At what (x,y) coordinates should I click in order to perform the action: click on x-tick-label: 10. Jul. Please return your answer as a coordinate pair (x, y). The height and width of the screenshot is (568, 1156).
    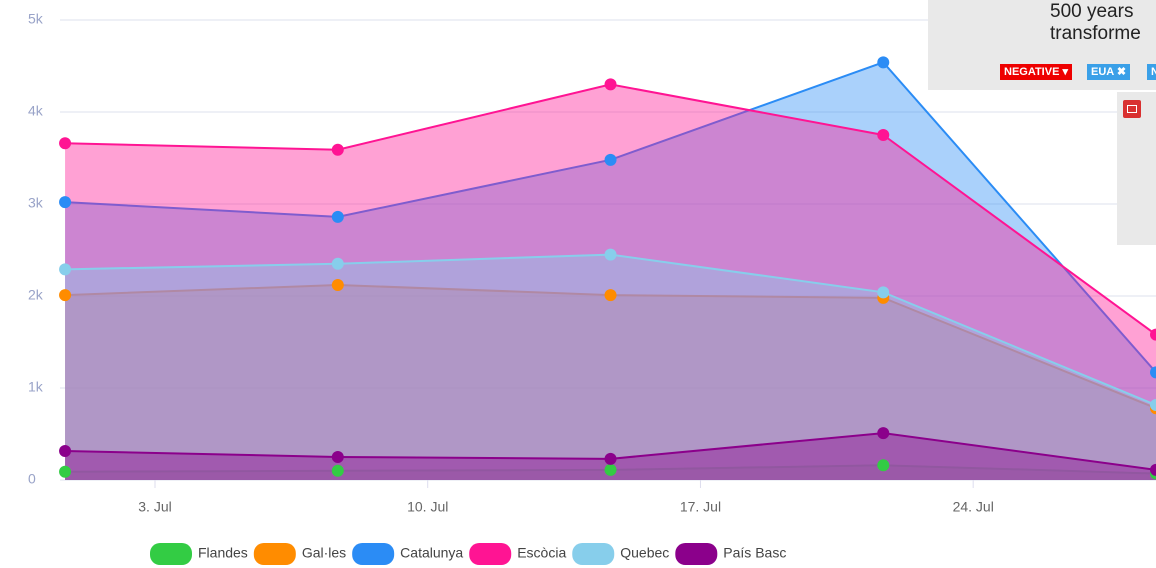
    Looking at the image, I should click on (427, 507).